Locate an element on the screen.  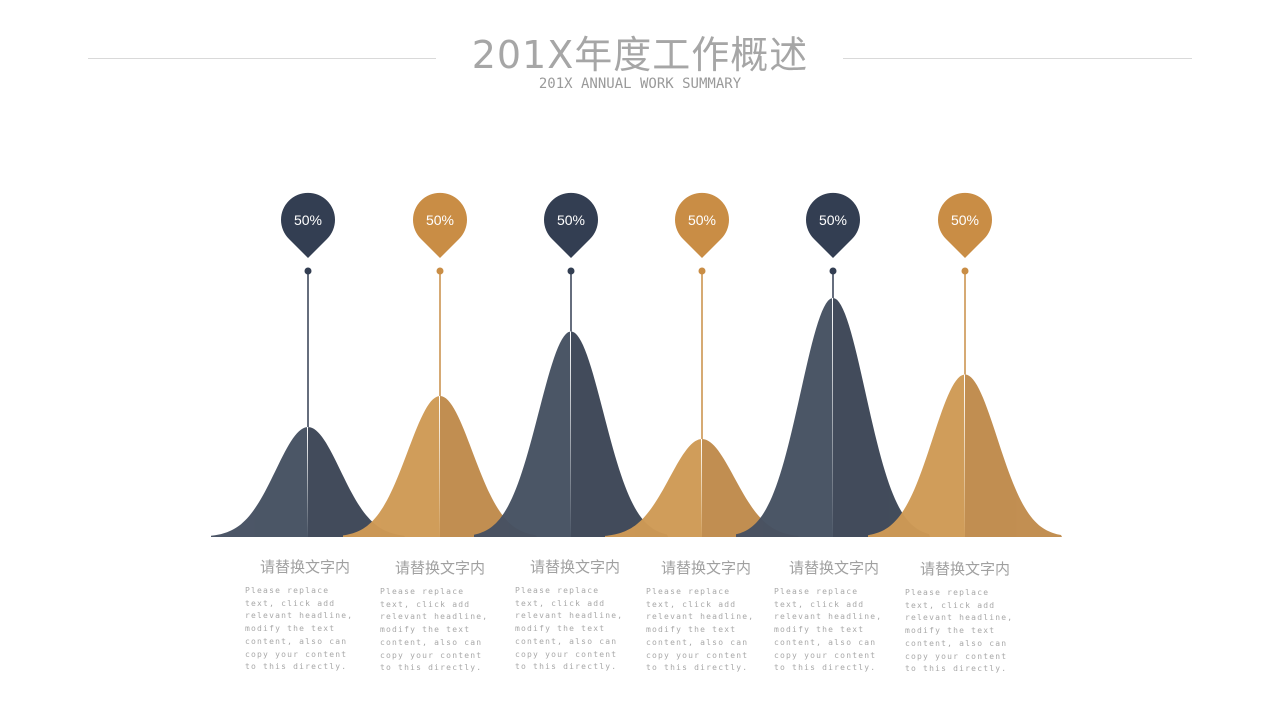
page-subtitle: 201X ANNUAL WORK SUMMARY is located at coordinates (640, 84).